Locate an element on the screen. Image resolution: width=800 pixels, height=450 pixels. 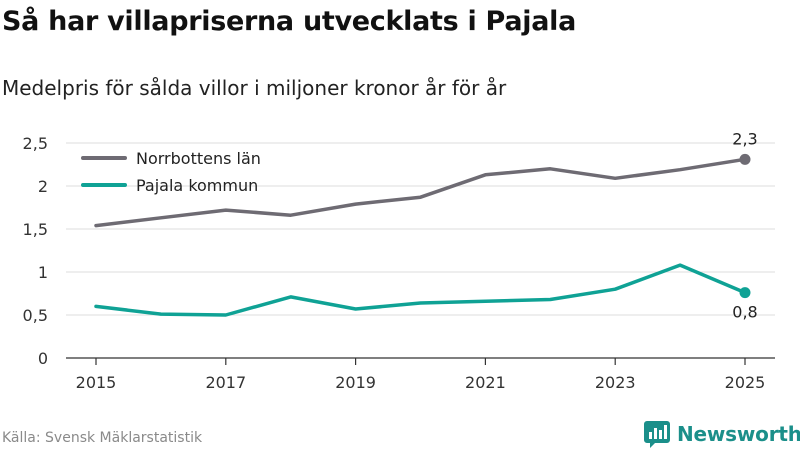
y-tick-label: 2 is located at coordinates (43, 186).